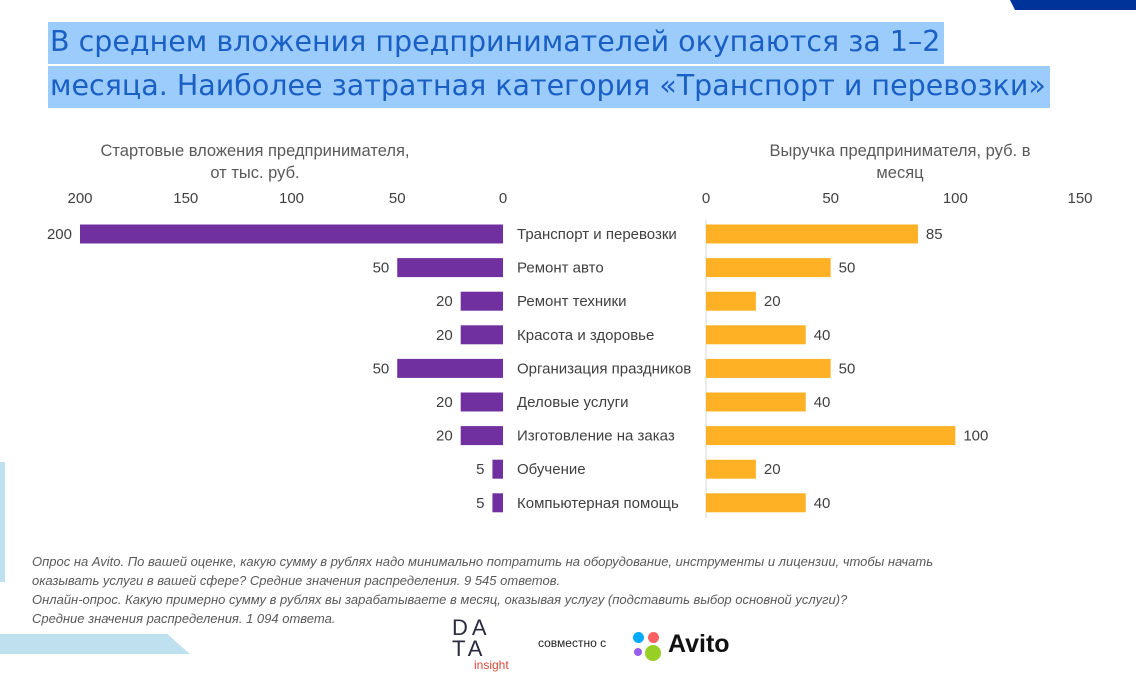 The image size is (1136, 674). What do you see at coordinates (830, 198) in the screenshot?
I see `right-axis-tick: 50` at bounding box center [830, 198].